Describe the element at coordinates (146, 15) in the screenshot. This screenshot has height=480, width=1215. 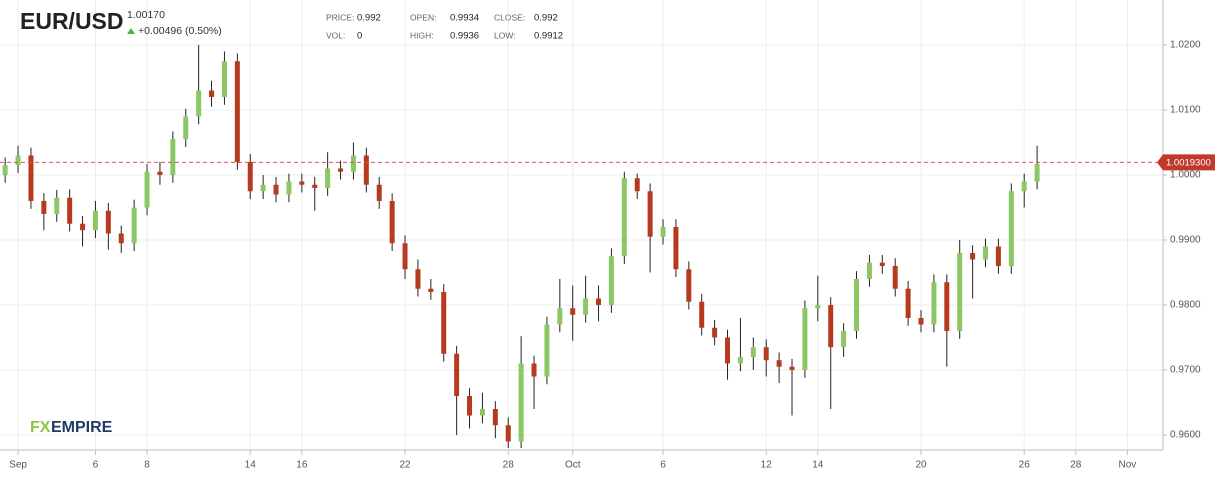
I see `last-price: 1.00170` at that location.